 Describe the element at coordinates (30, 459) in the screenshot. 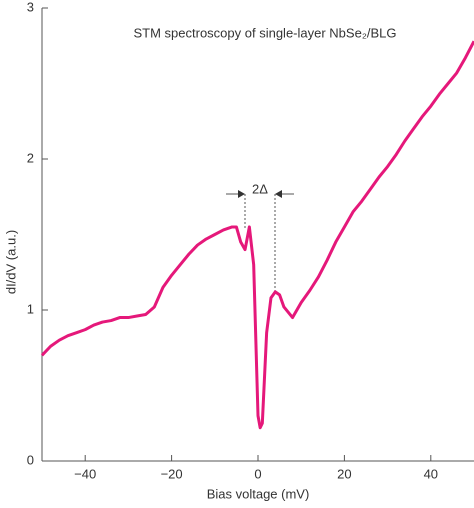

I see `y-tick-label: 0` at that location.